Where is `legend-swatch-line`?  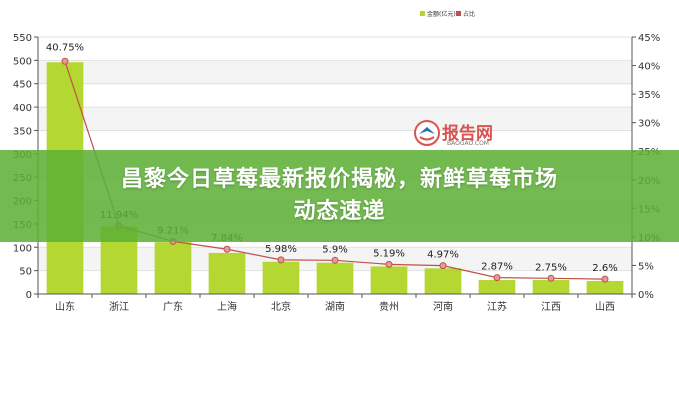
legend-swatch-line is located at coordinates (458, 13).